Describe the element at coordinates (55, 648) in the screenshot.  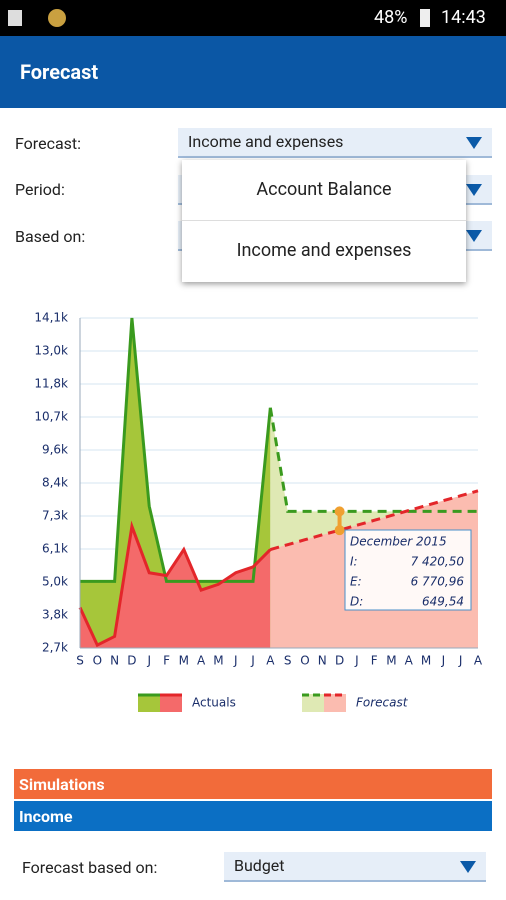
I see `y-tick-label: 2,7k` at that location.